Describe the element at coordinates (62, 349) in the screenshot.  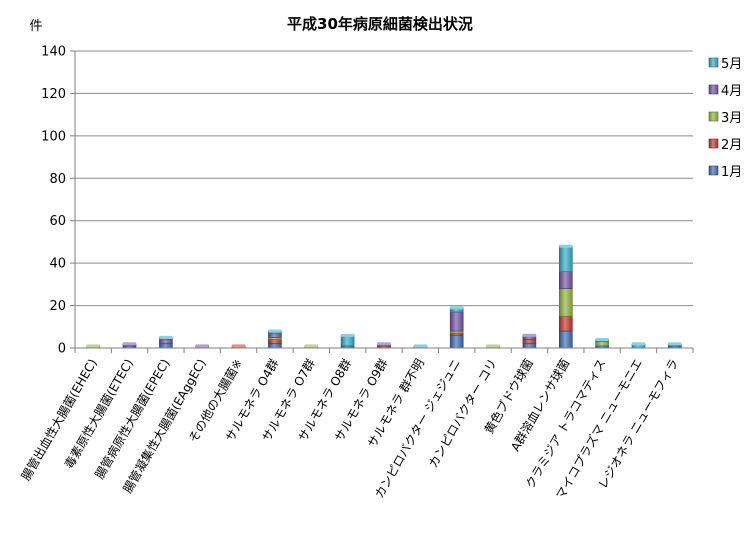
I see `y-tick-label: 0` at that location.